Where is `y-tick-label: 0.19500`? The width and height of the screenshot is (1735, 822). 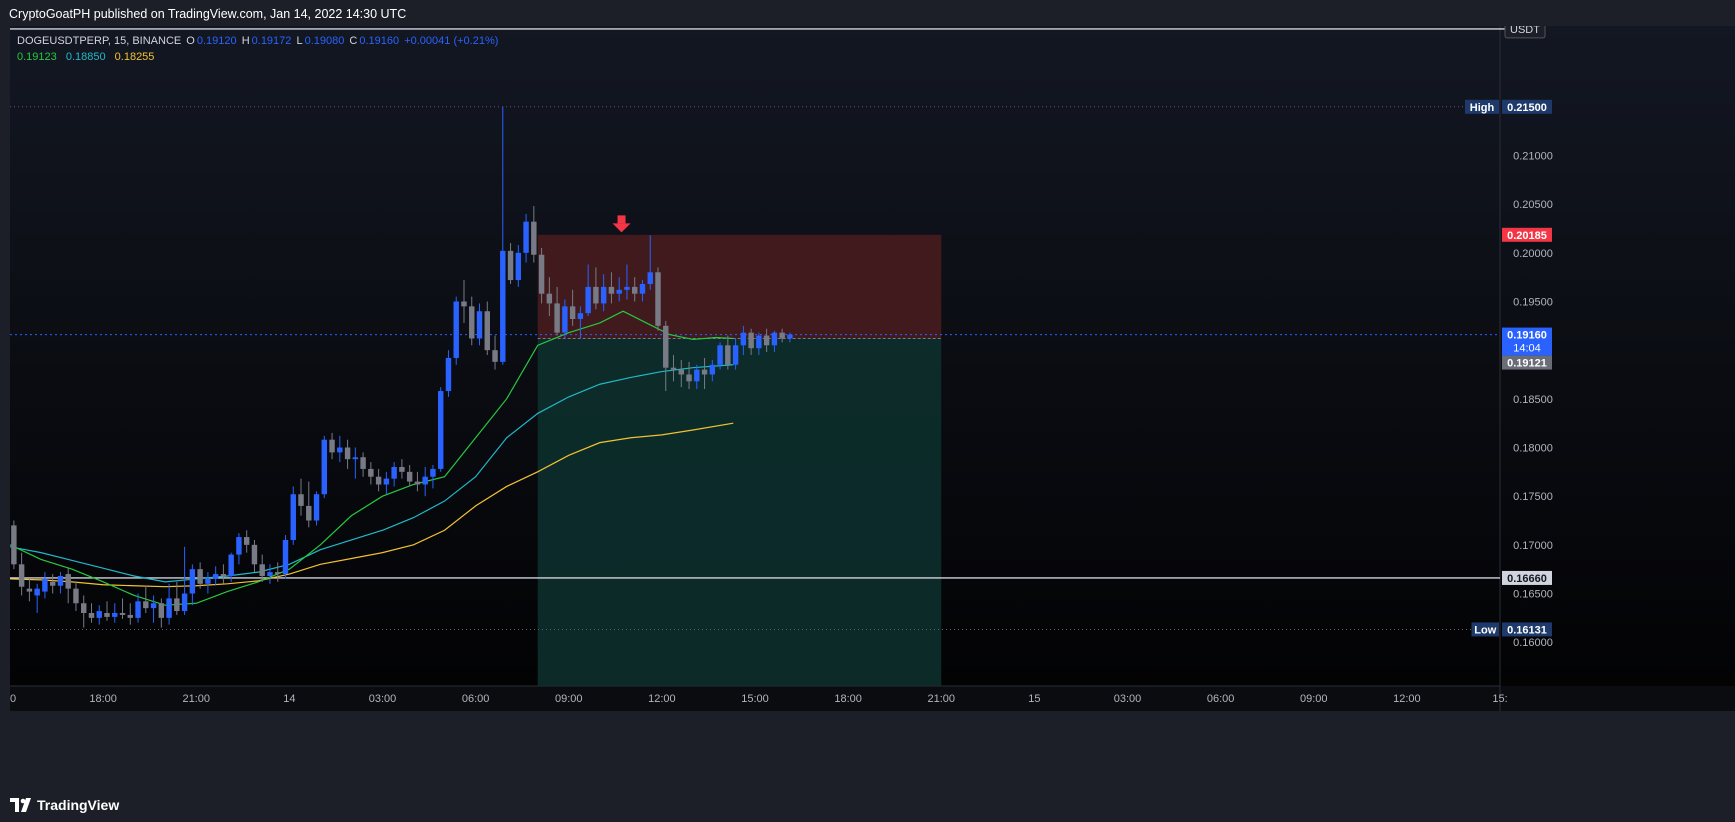
y-tick-label: 0.19500 is located at coordinates (1533, 302).